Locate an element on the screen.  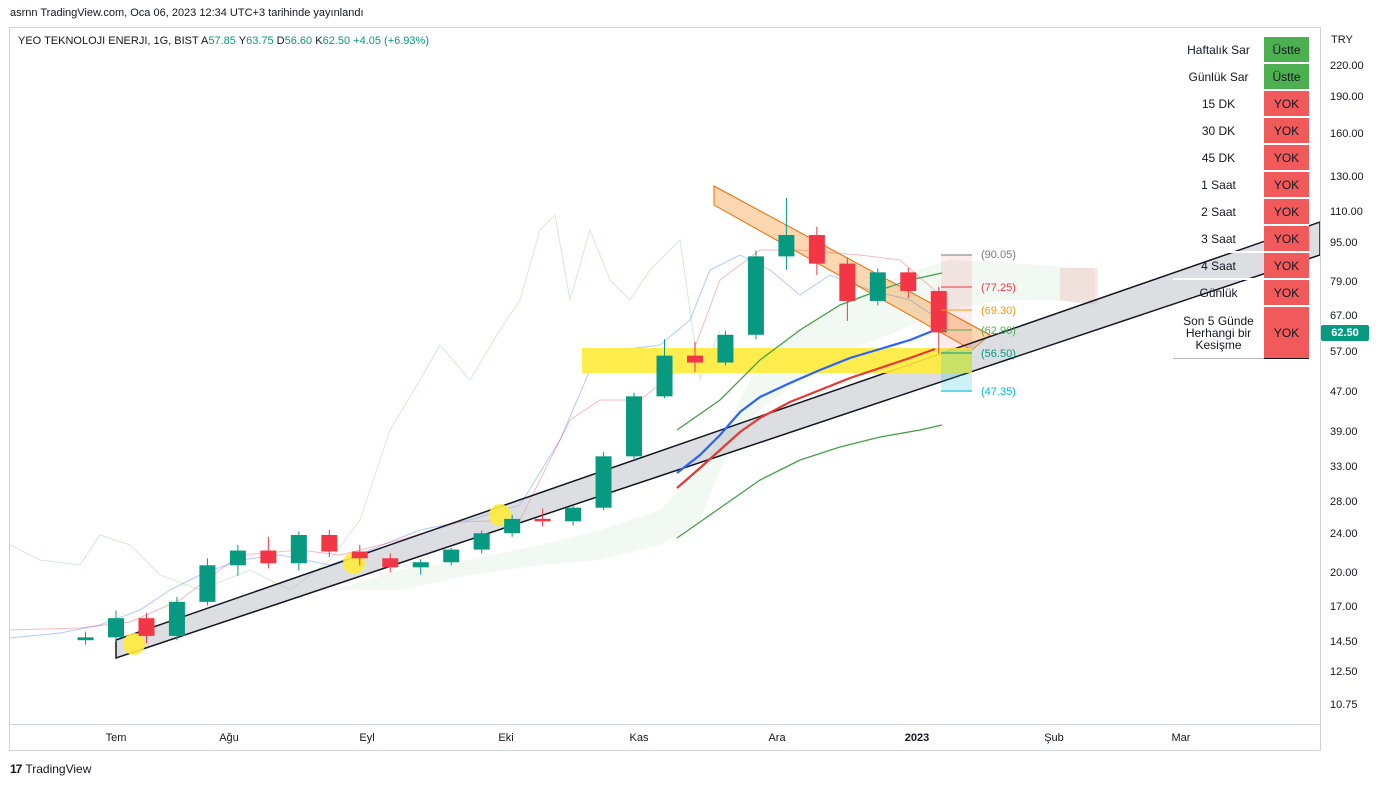
high-value: 63.75 is located at coordinates (260, 41).